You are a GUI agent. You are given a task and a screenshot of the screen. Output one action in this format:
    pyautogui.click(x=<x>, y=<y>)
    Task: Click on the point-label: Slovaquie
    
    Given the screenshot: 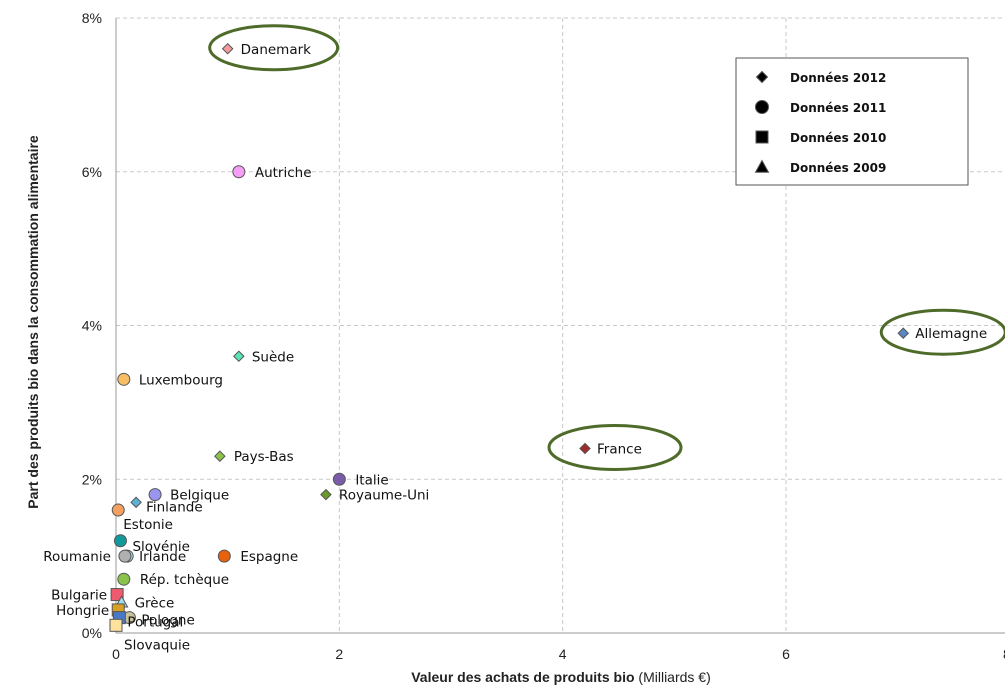 What is the action you would take?
    pyautogui.click(x=157, y=645)
    